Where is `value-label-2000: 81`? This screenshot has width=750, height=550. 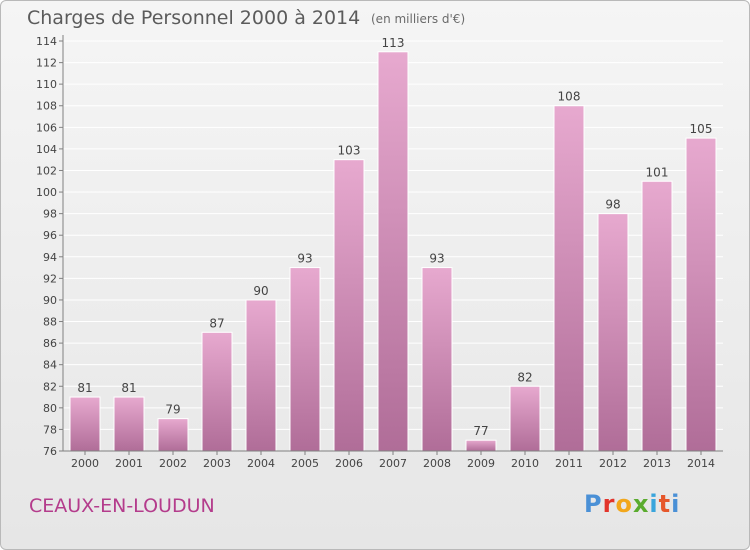 value-label-2000: 81 is located at coordinates (84, 388).